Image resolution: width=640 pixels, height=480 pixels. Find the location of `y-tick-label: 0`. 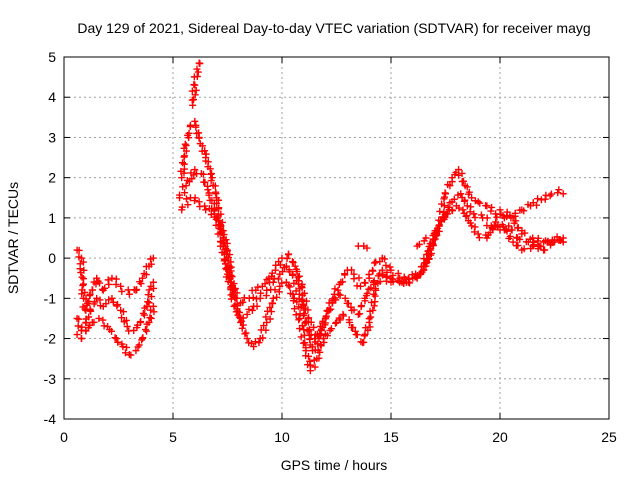

y-tick-label: 0 is located at coordinates (52, 258).